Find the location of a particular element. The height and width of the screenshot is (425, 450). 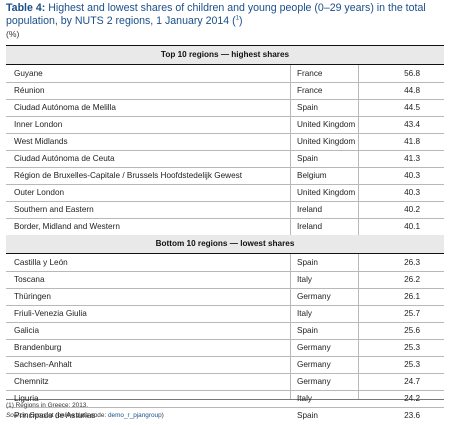

table-row: Inner London United Kingdom 43.4 is located at coordinates (225, 125).